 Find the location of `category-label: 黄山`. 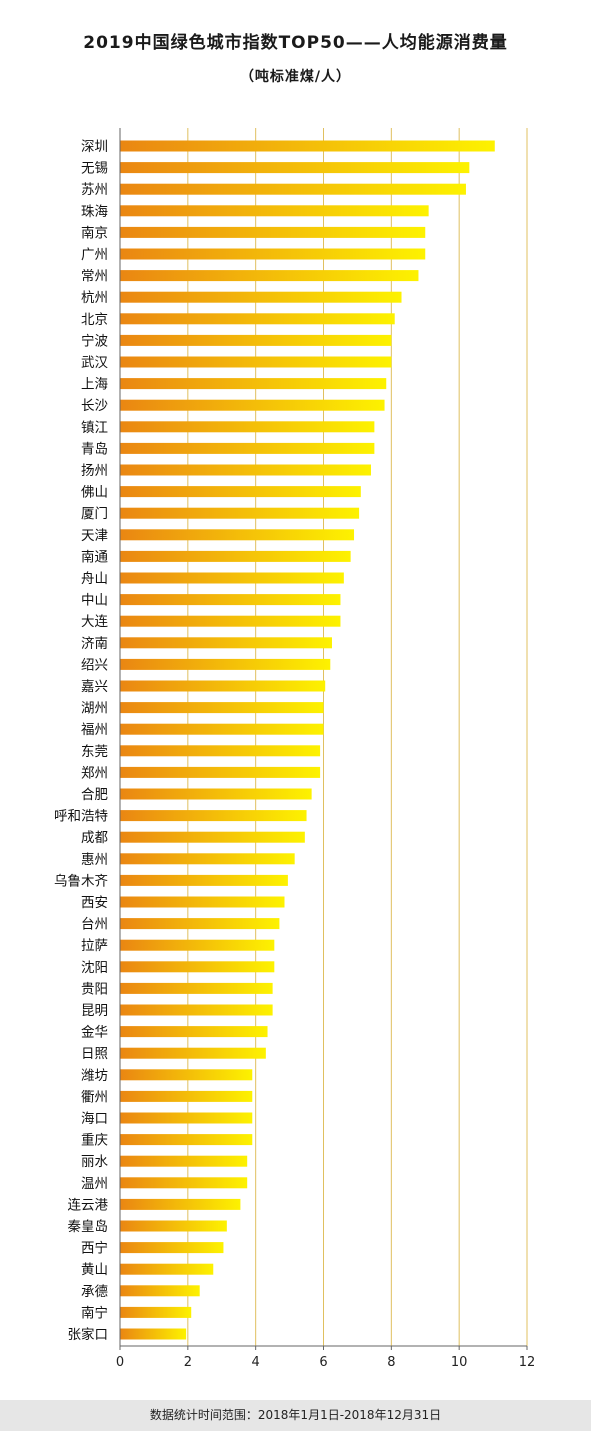

category-label: 黄山 is located at coordinates (94, 1270).